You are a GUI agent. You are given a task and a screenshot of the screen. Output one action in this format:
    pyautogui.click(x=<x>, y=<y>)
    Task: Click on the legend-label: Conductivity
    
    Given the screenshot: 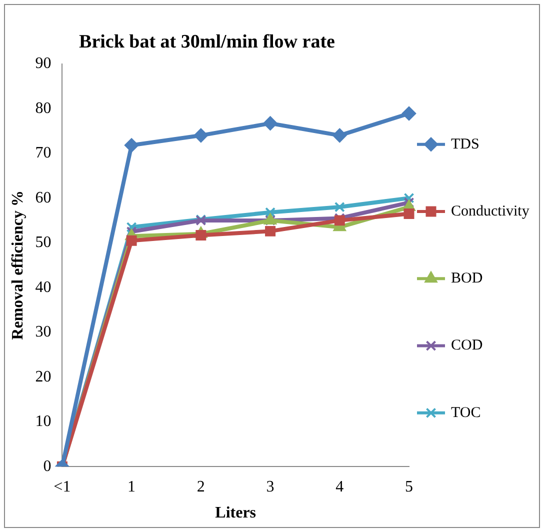 What is the action you would take?
    pyautogui.click(x=490, y=211)
    